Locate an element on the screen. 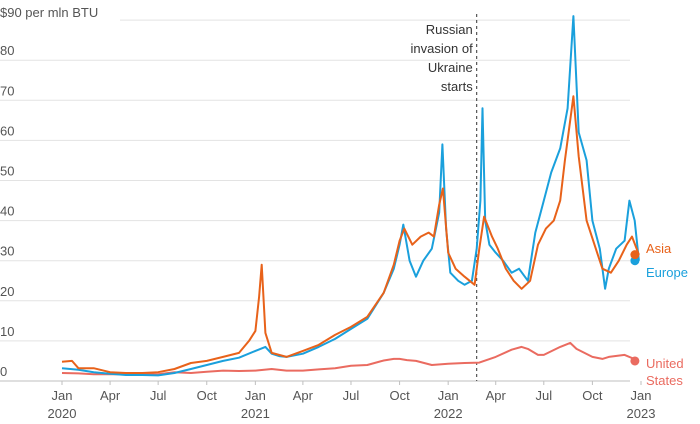 The width and height of the screenshot is (700, 424). annotation-text: Ukraine is located at coordinates (450, 67).